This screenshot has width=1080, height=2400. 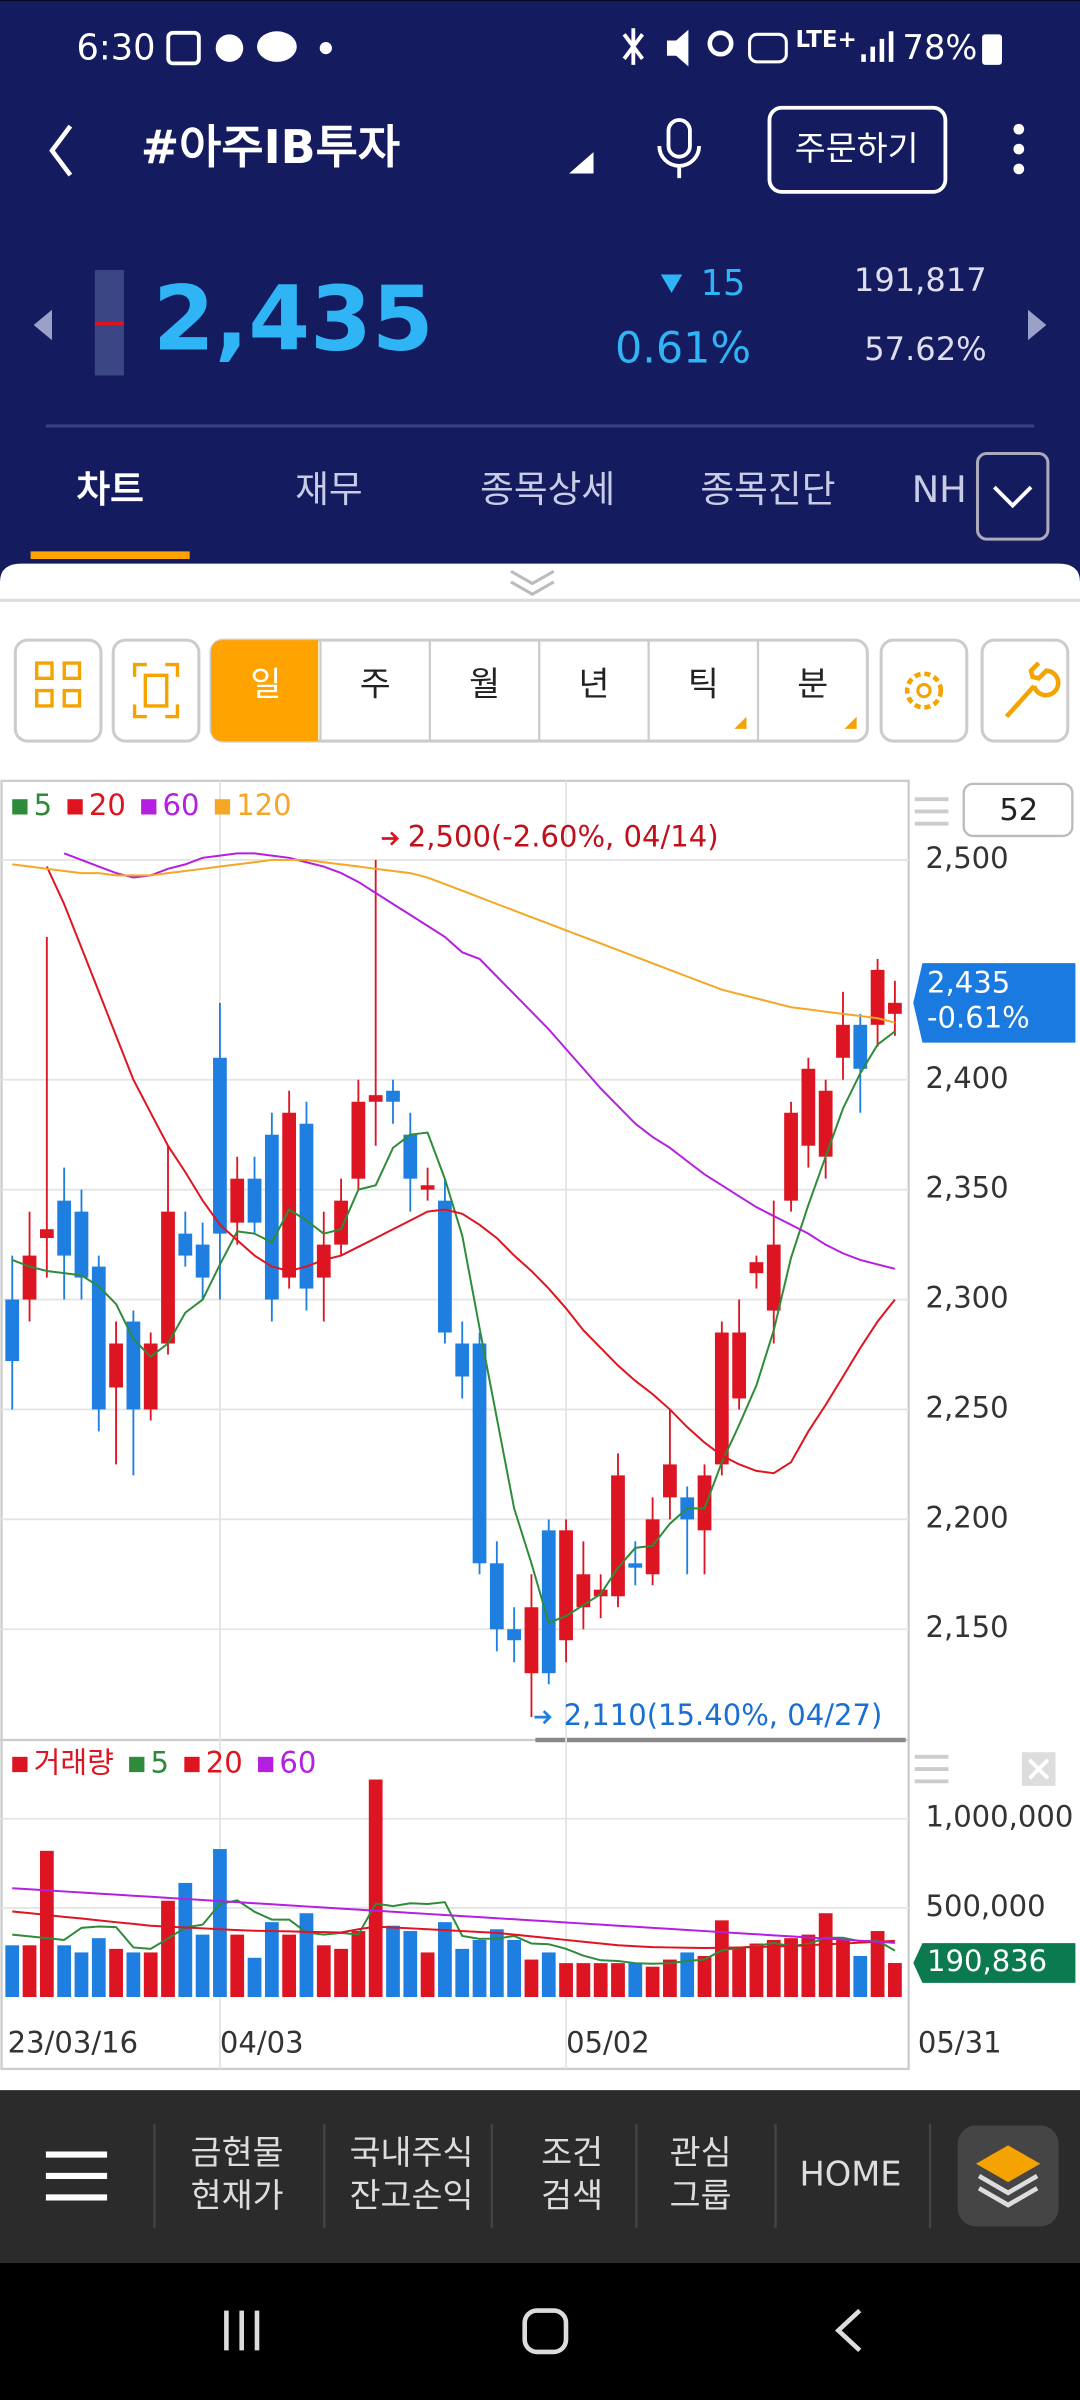 I want to click on nav-item: 금현물, so click(x=237, y=2152).